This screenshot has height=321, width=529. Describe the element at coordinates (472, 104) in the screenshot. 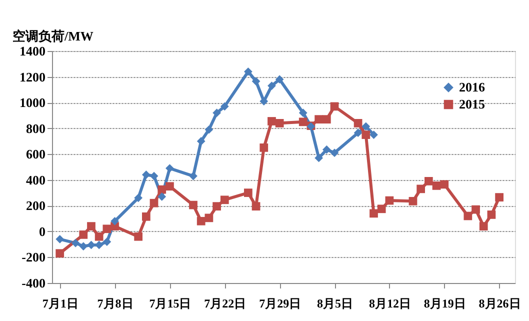

I see `legend-label: 2015` at that location.